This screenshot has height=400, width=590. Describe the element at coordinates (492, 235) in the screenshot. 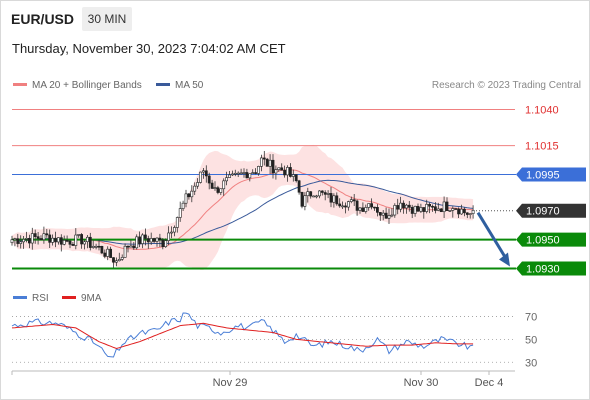

I see `projection-arrow-shaft` at that location.